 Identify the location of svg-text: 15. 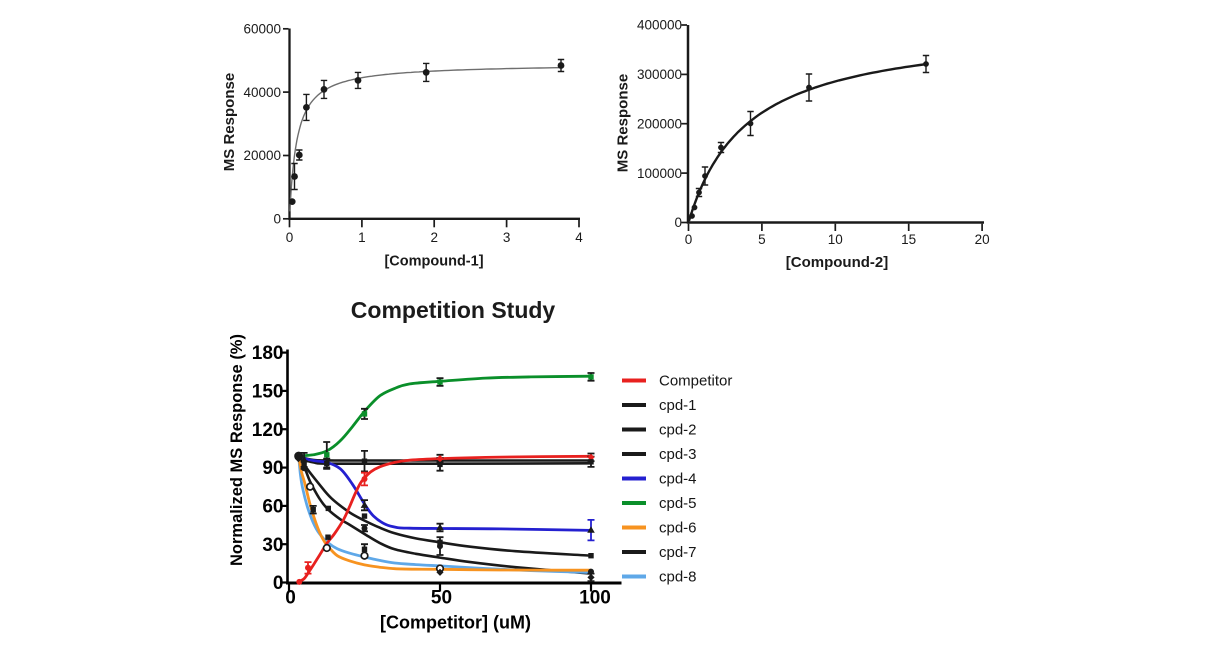
(908, 239).